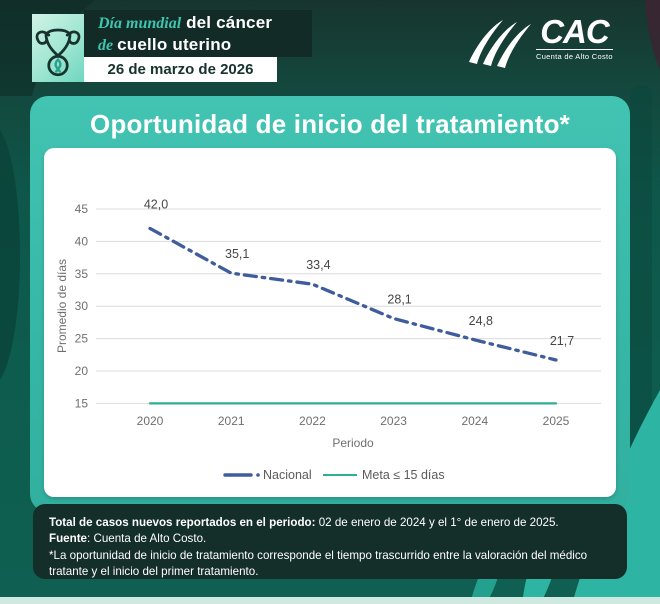 This screenshot has width=660, height=604. Describe the element at coordinates (147, 539) in the screenshot. I see `footer-line2-rest: : Cuenta de Alto Costo.` at that location.